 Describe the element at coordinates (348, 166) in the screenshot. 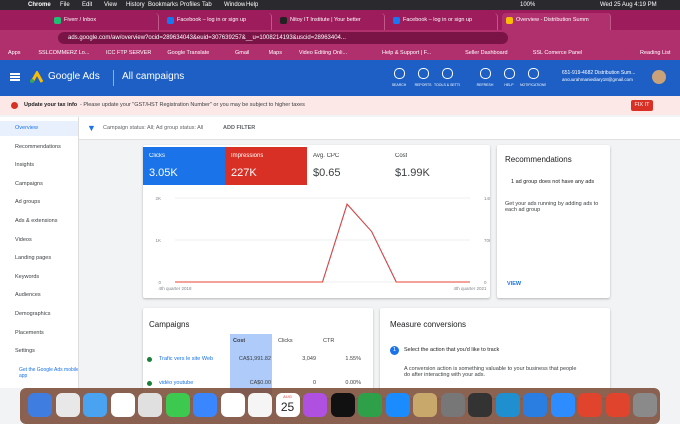

I see `cpc-tile: Avg. CPC $0.65` at that location.